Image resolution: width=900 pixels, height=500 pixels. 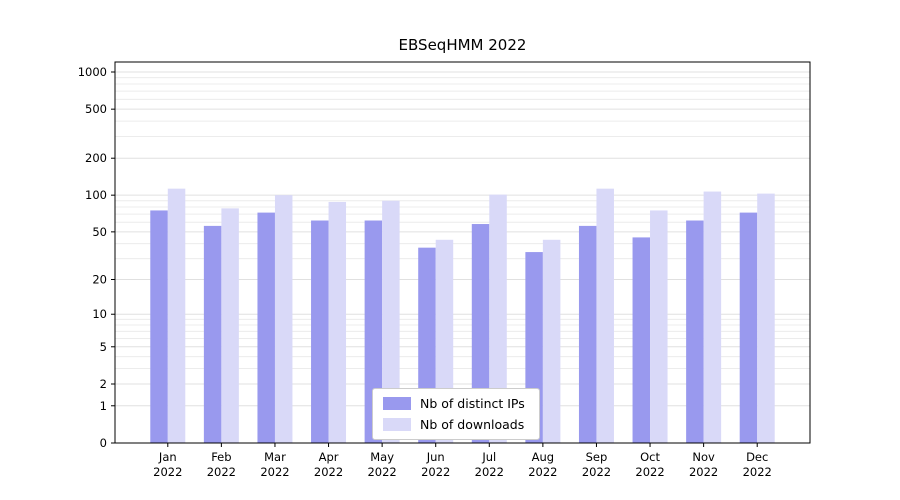 I want to click on x-tick-label-month: Oct, so click(x=650, y=457).